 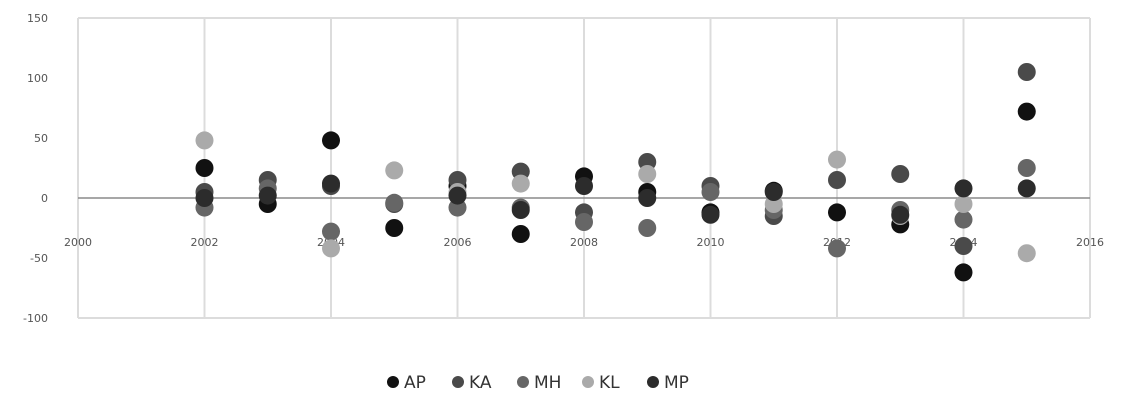 What do you see at coordinates (1090, 242) in the screenshot?
I see `x-tick-label: 2016` at bounding box center [1090, 242].